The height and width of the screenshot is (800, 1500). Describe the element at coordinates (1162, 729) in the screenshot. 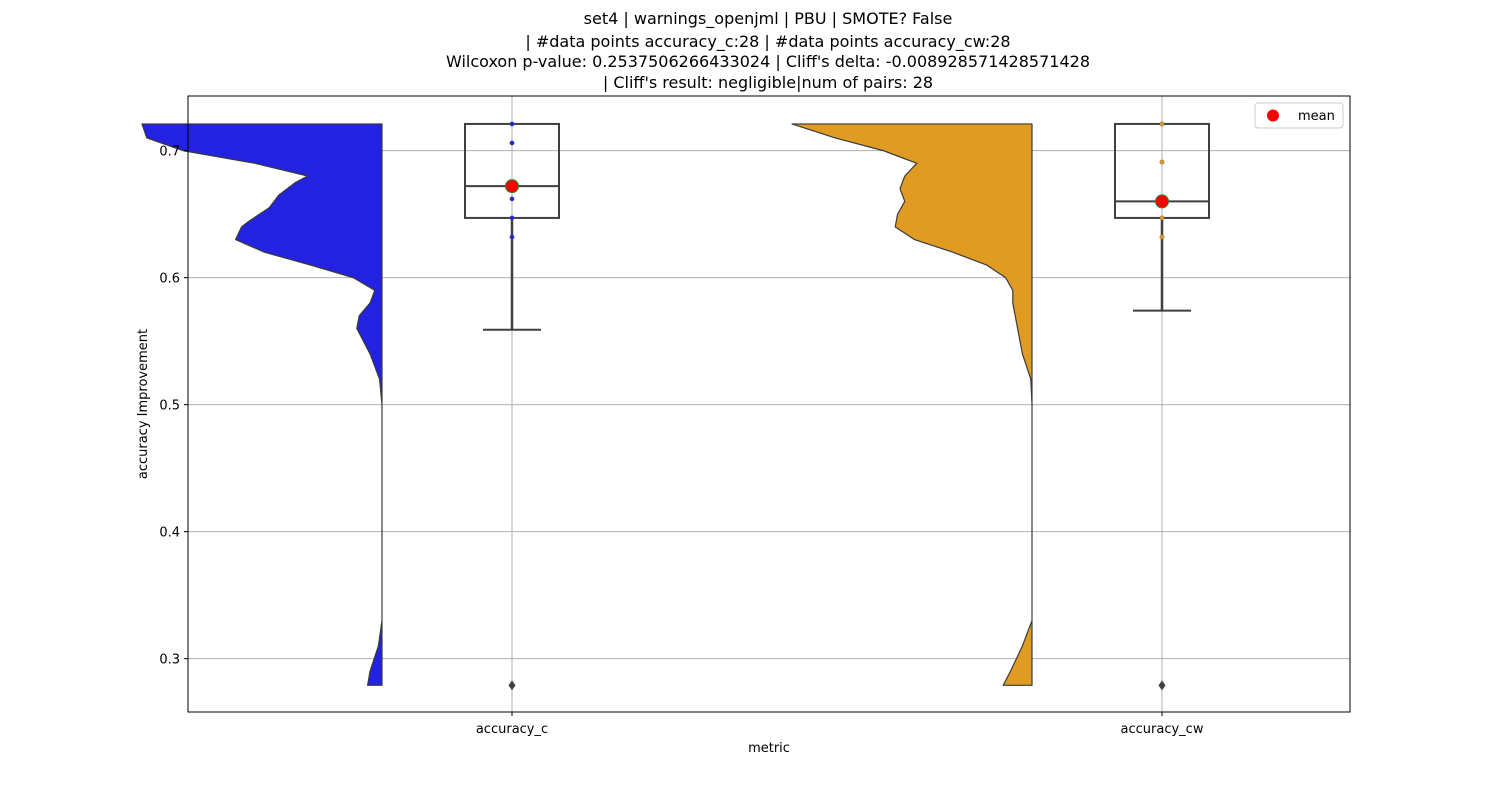

I see `x-tick-label: accuracy_cw` at that location.